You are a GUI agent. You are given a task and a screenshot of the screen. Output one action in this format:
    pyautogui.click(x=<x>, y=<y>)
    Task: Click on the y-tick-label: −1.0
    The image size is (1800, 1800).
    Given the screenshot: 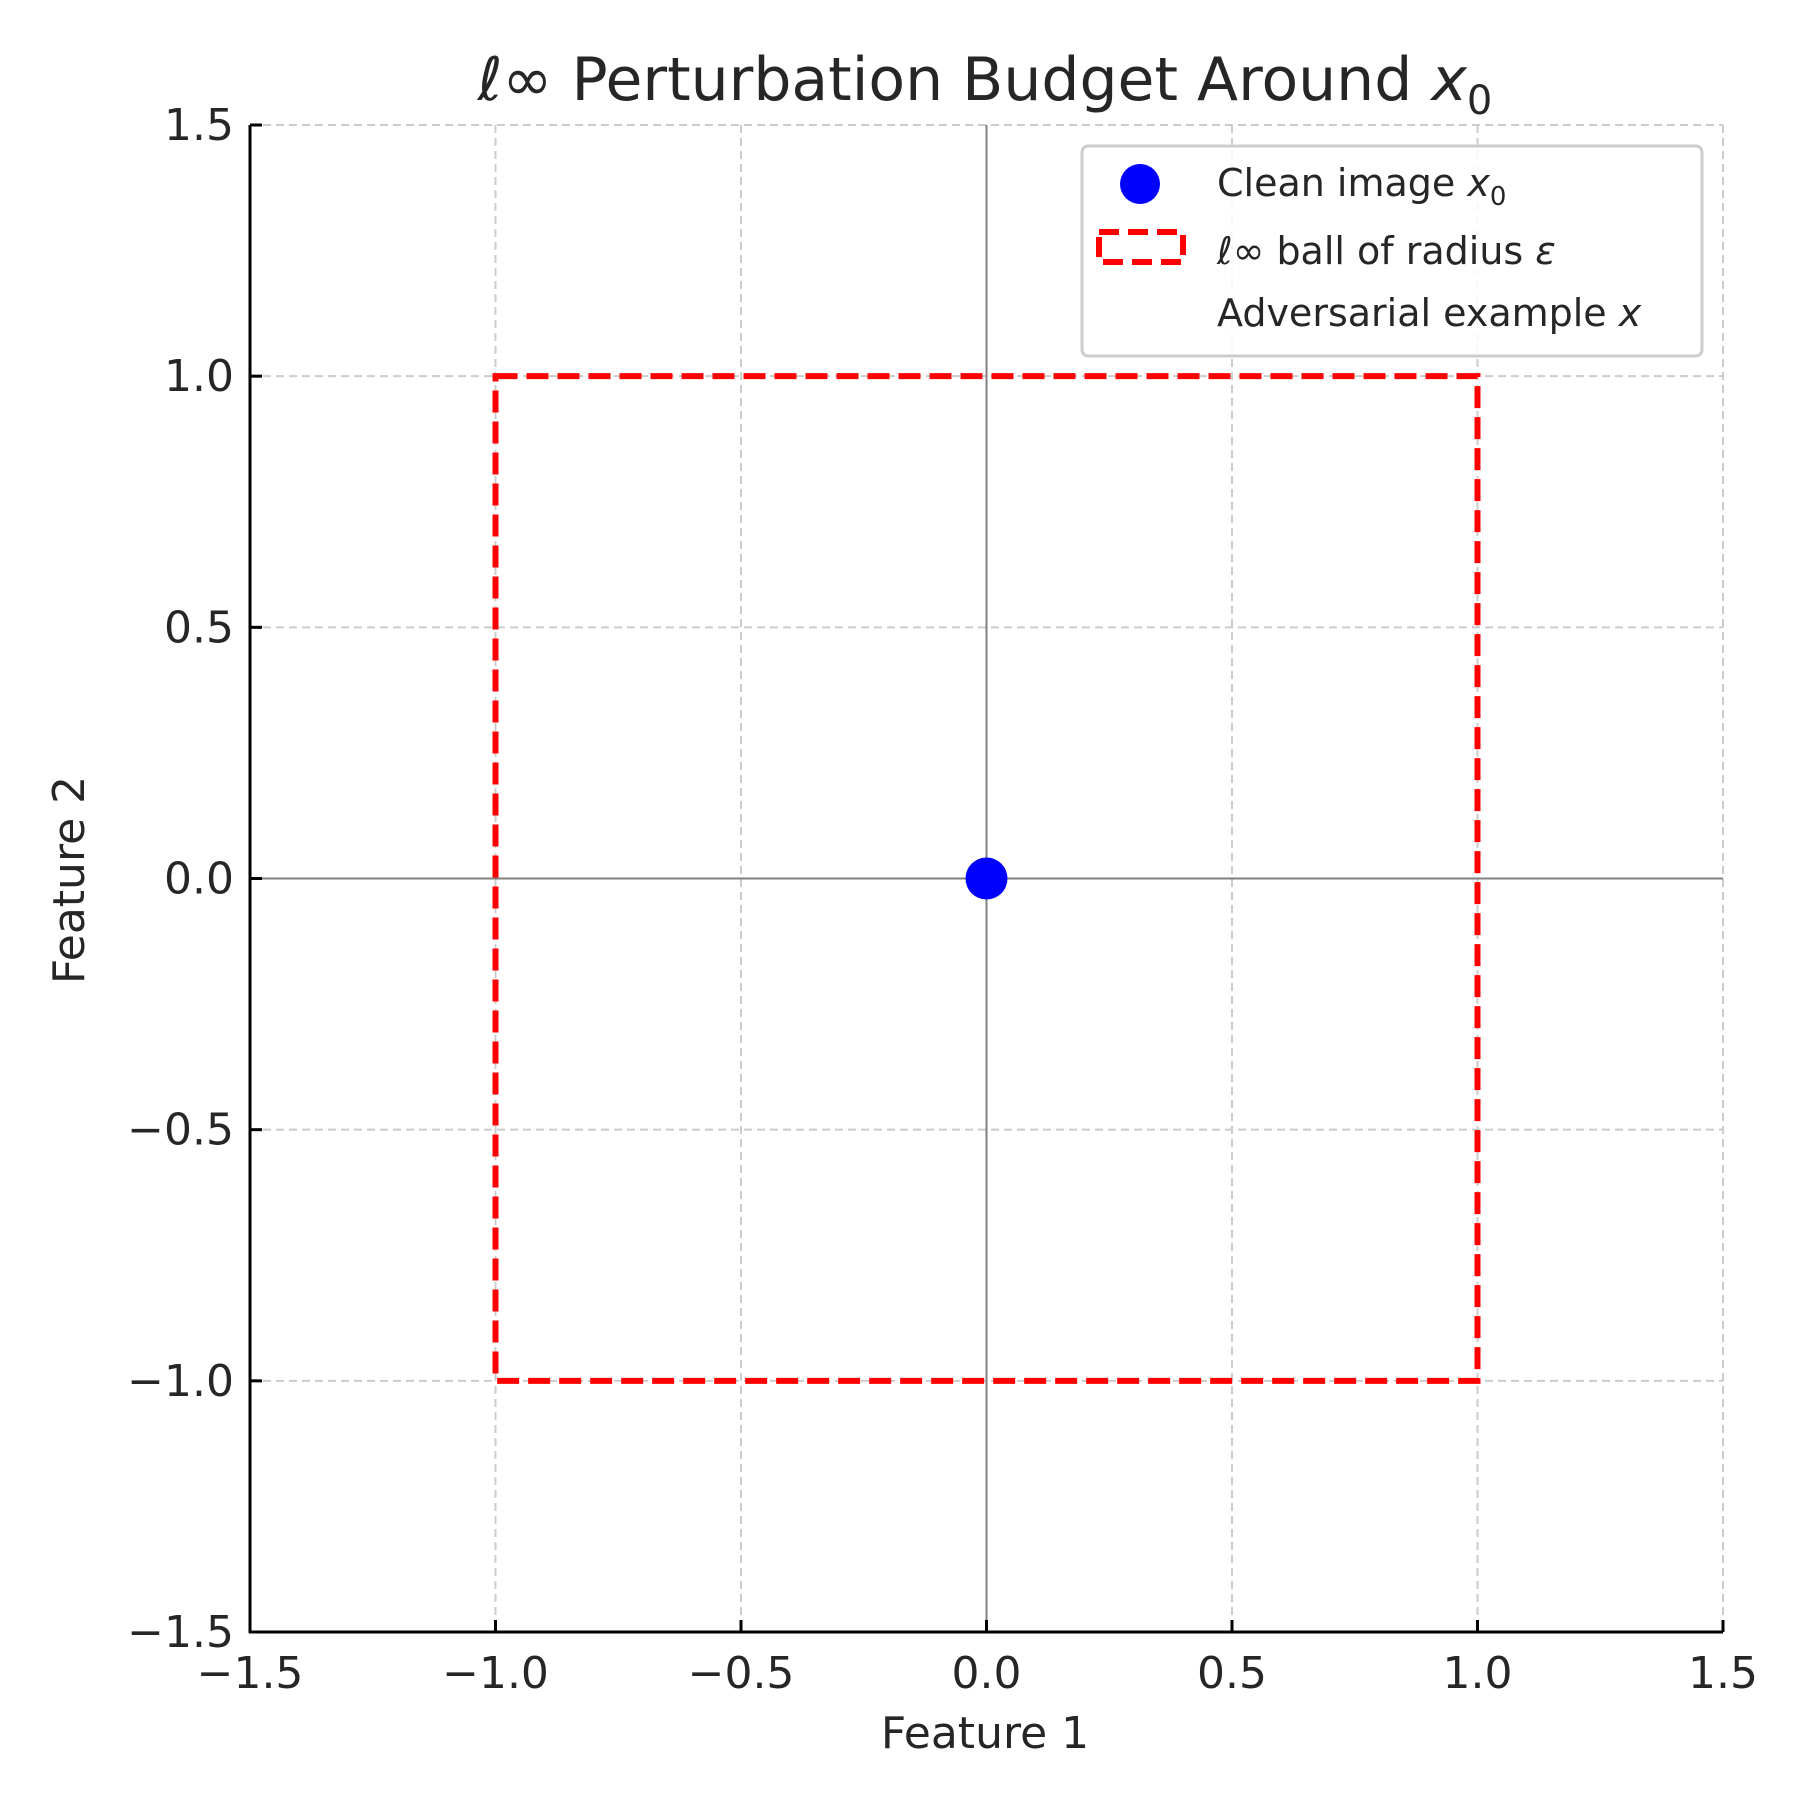 What is the action you would take?
    pyautogui.click(x=180, y=1381)
    